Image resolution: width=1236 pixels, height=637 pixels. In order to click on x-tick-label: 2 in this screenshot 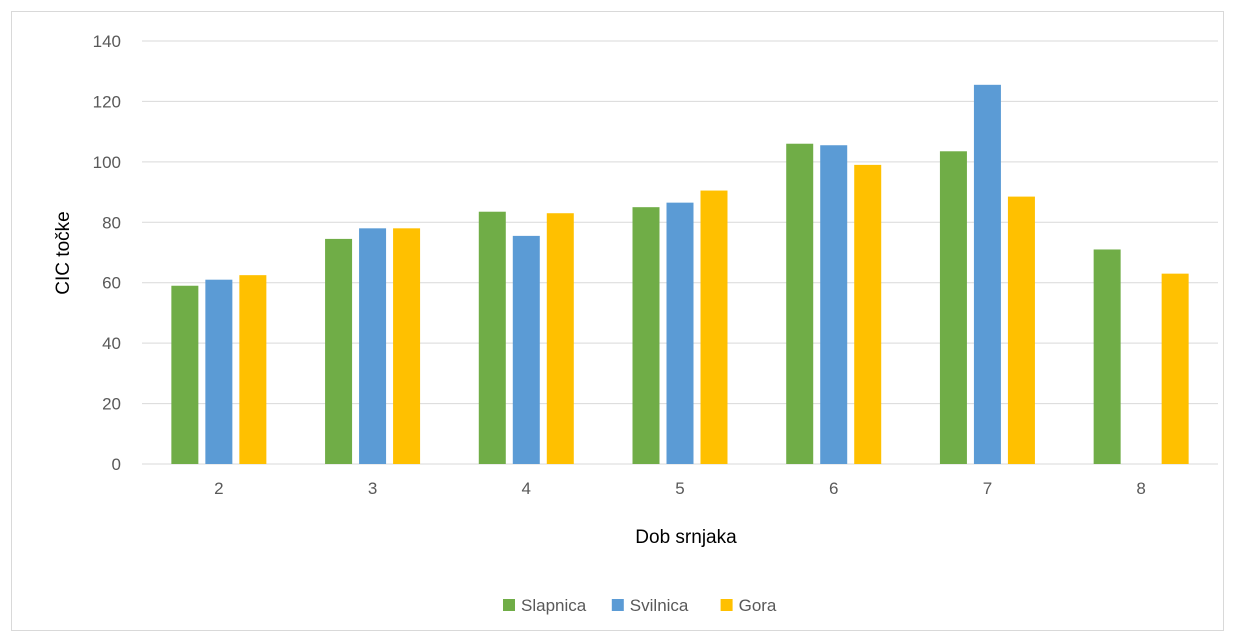, I will do `click(218, 488)`.